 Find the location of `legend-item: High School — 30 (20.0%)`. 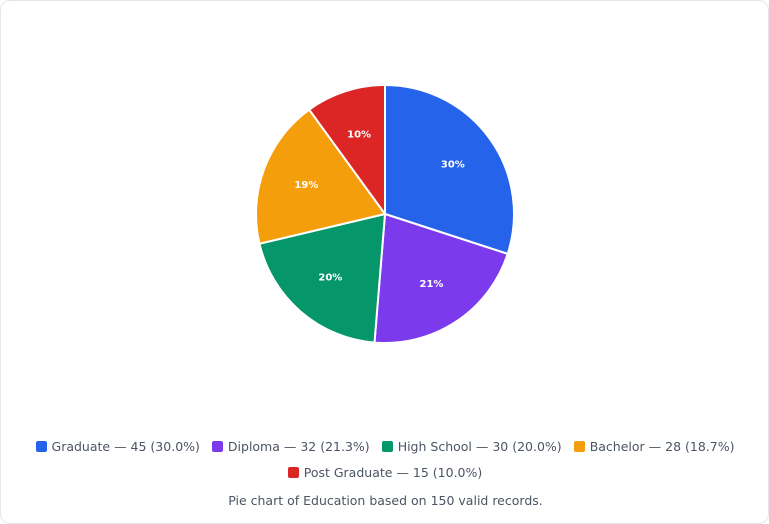

legend-item: High School — 30 (20.0%) is located at coordinates (471, 446).